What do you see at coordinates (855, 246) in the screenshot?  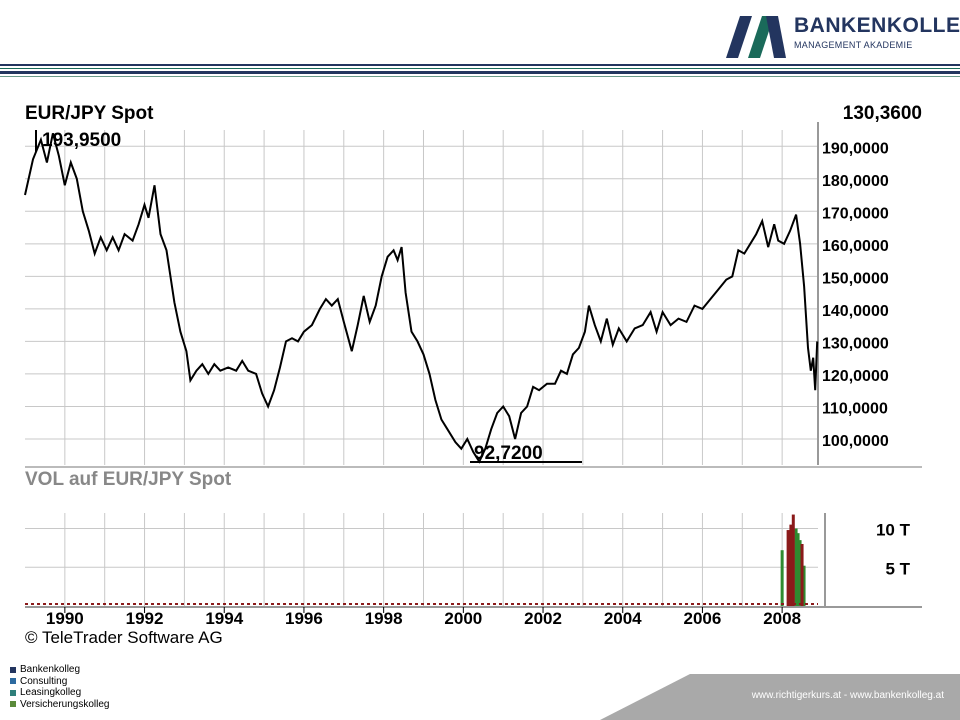 I see `y-tick-label: 160,0000` at bounding box center [855, 246].